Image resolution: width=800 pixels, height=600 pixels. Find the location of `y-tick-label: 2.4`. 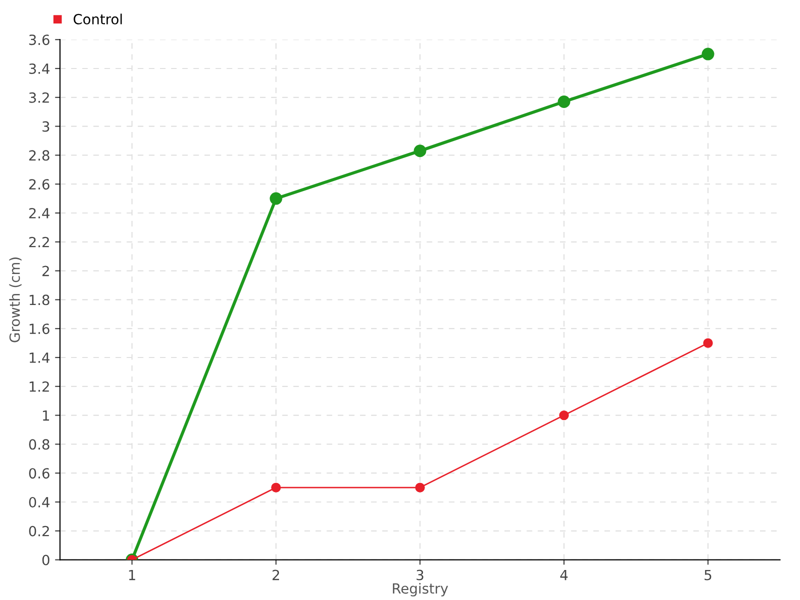

y-tick-label: 2.4 is located at coordinates (39, 213).